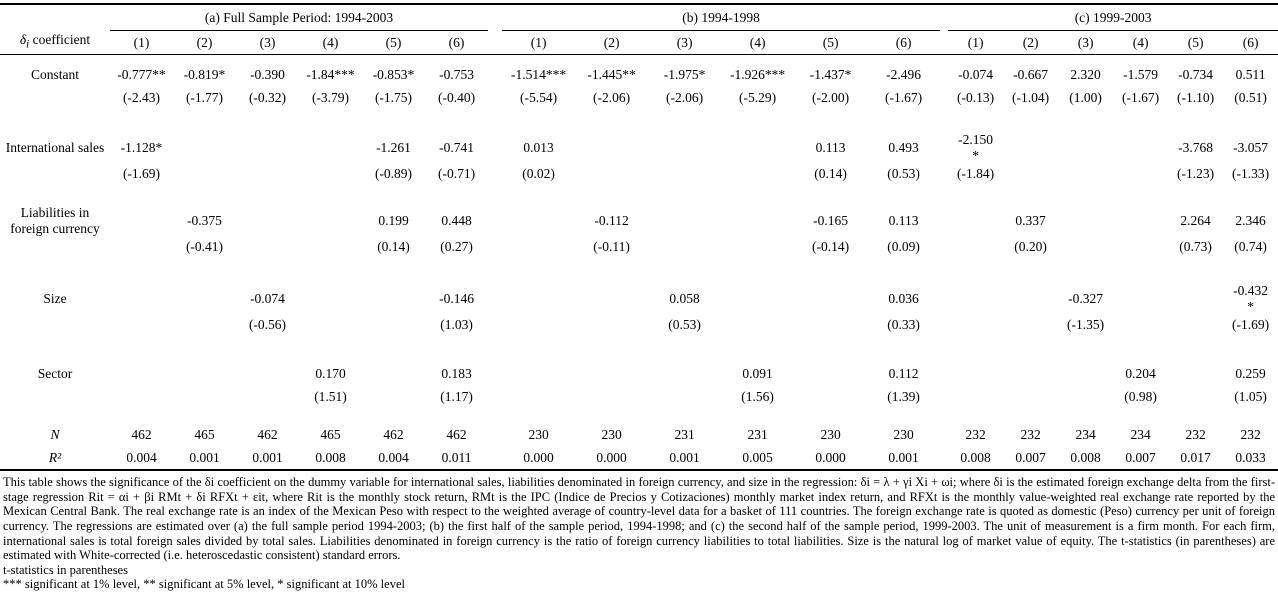 The width and height of the screenshot is (1278, 610). I want to click on tstat-cell: (-1.04), so click(1031, 98).